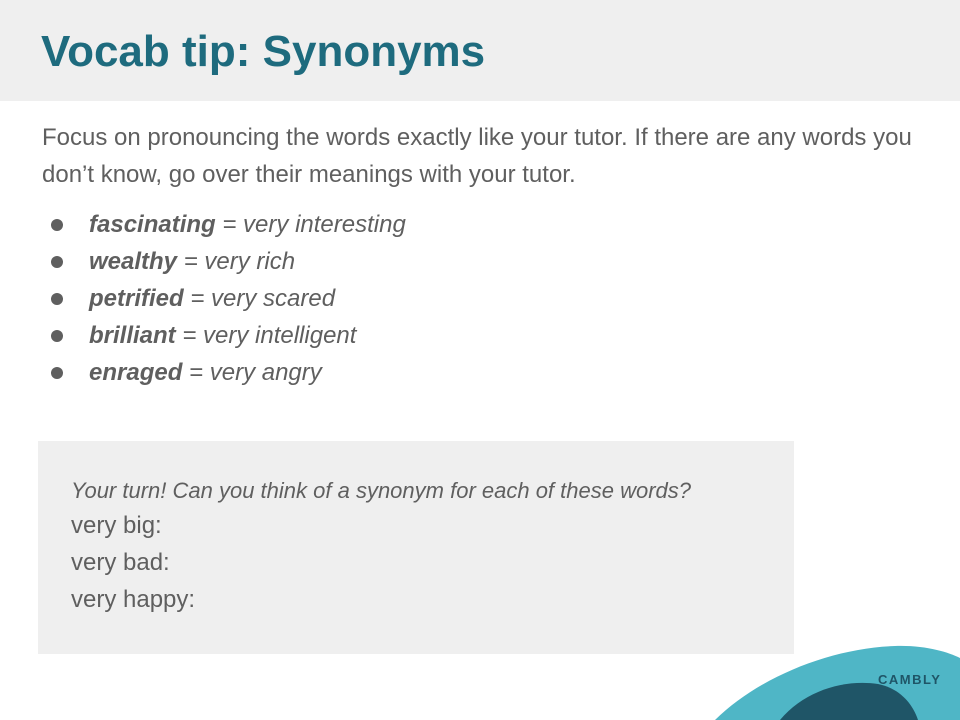 The height and width of the screenshot is (720, 960). I want to click on vocab-word: fascinating, so click(152, 224).